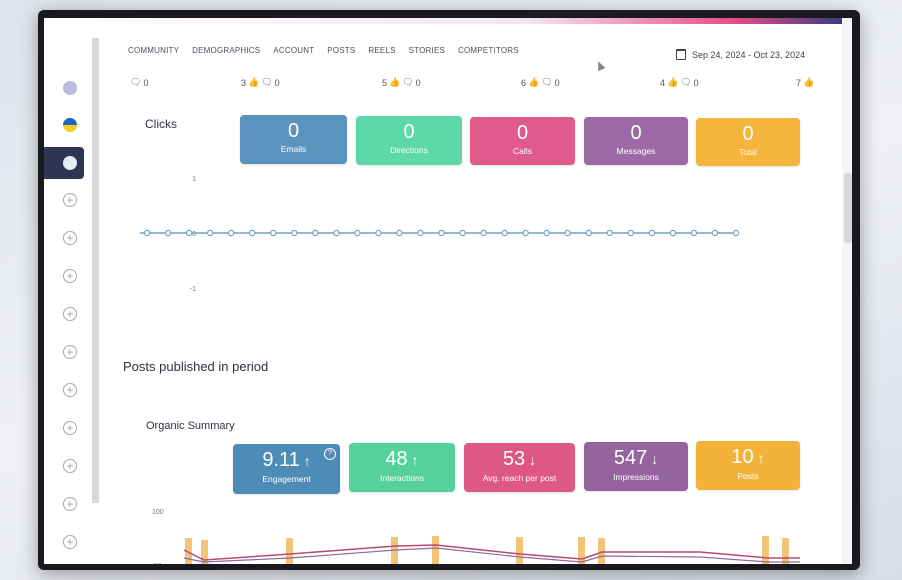  What do you see at coordinates (293, 149) in the screenshot?
I see `kpi-label: Emails` at bounding box center [293, 149].